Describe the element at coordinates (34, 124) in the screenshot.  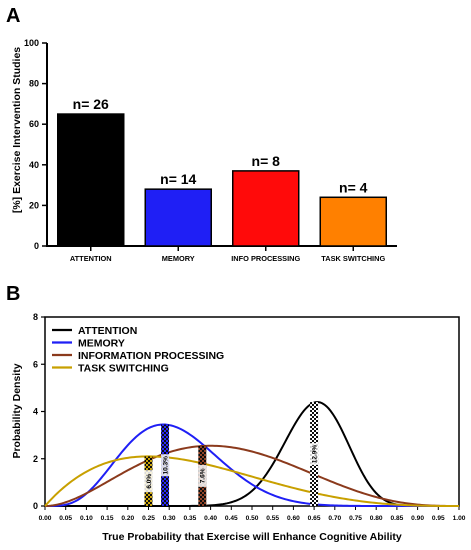
I see `bar-chart-y-tick-label: 60` at that location.